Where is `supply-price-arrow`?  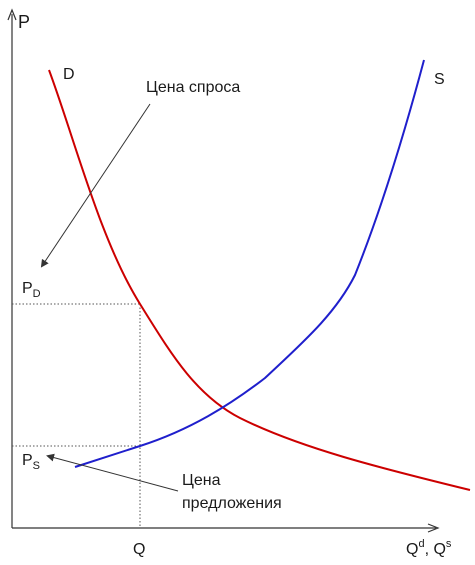 supply-price-arrow is located at coordinates (112, 472).